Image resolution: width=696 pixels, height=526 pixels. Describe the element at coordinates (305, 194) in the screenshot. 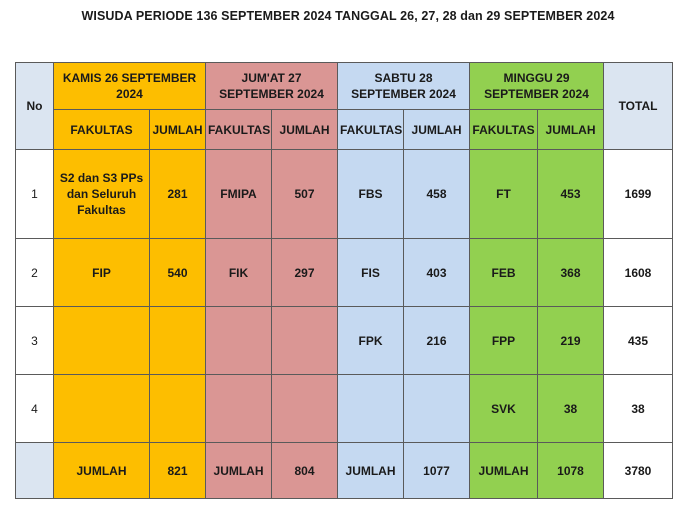

I see `jumlah-cell: 507` at that location.